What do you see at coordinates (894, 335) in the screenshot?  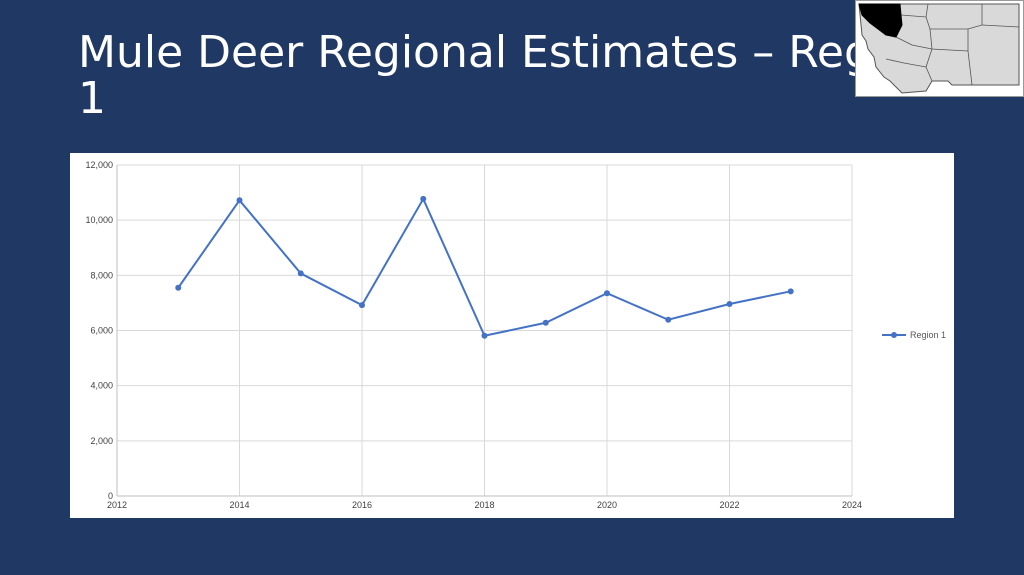 I see `legend-marker` at bounding box center [894, 335].